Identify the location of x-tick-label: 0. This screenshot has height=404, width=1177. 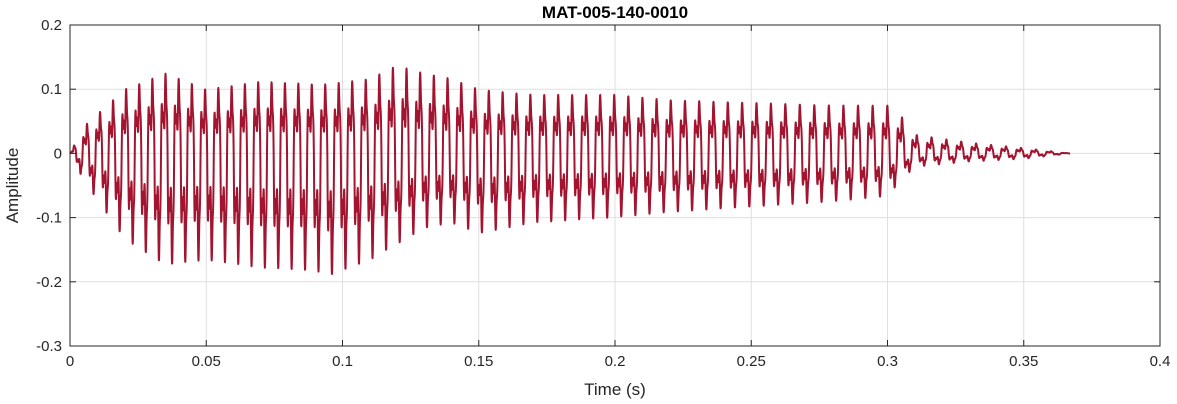
(70, 361).